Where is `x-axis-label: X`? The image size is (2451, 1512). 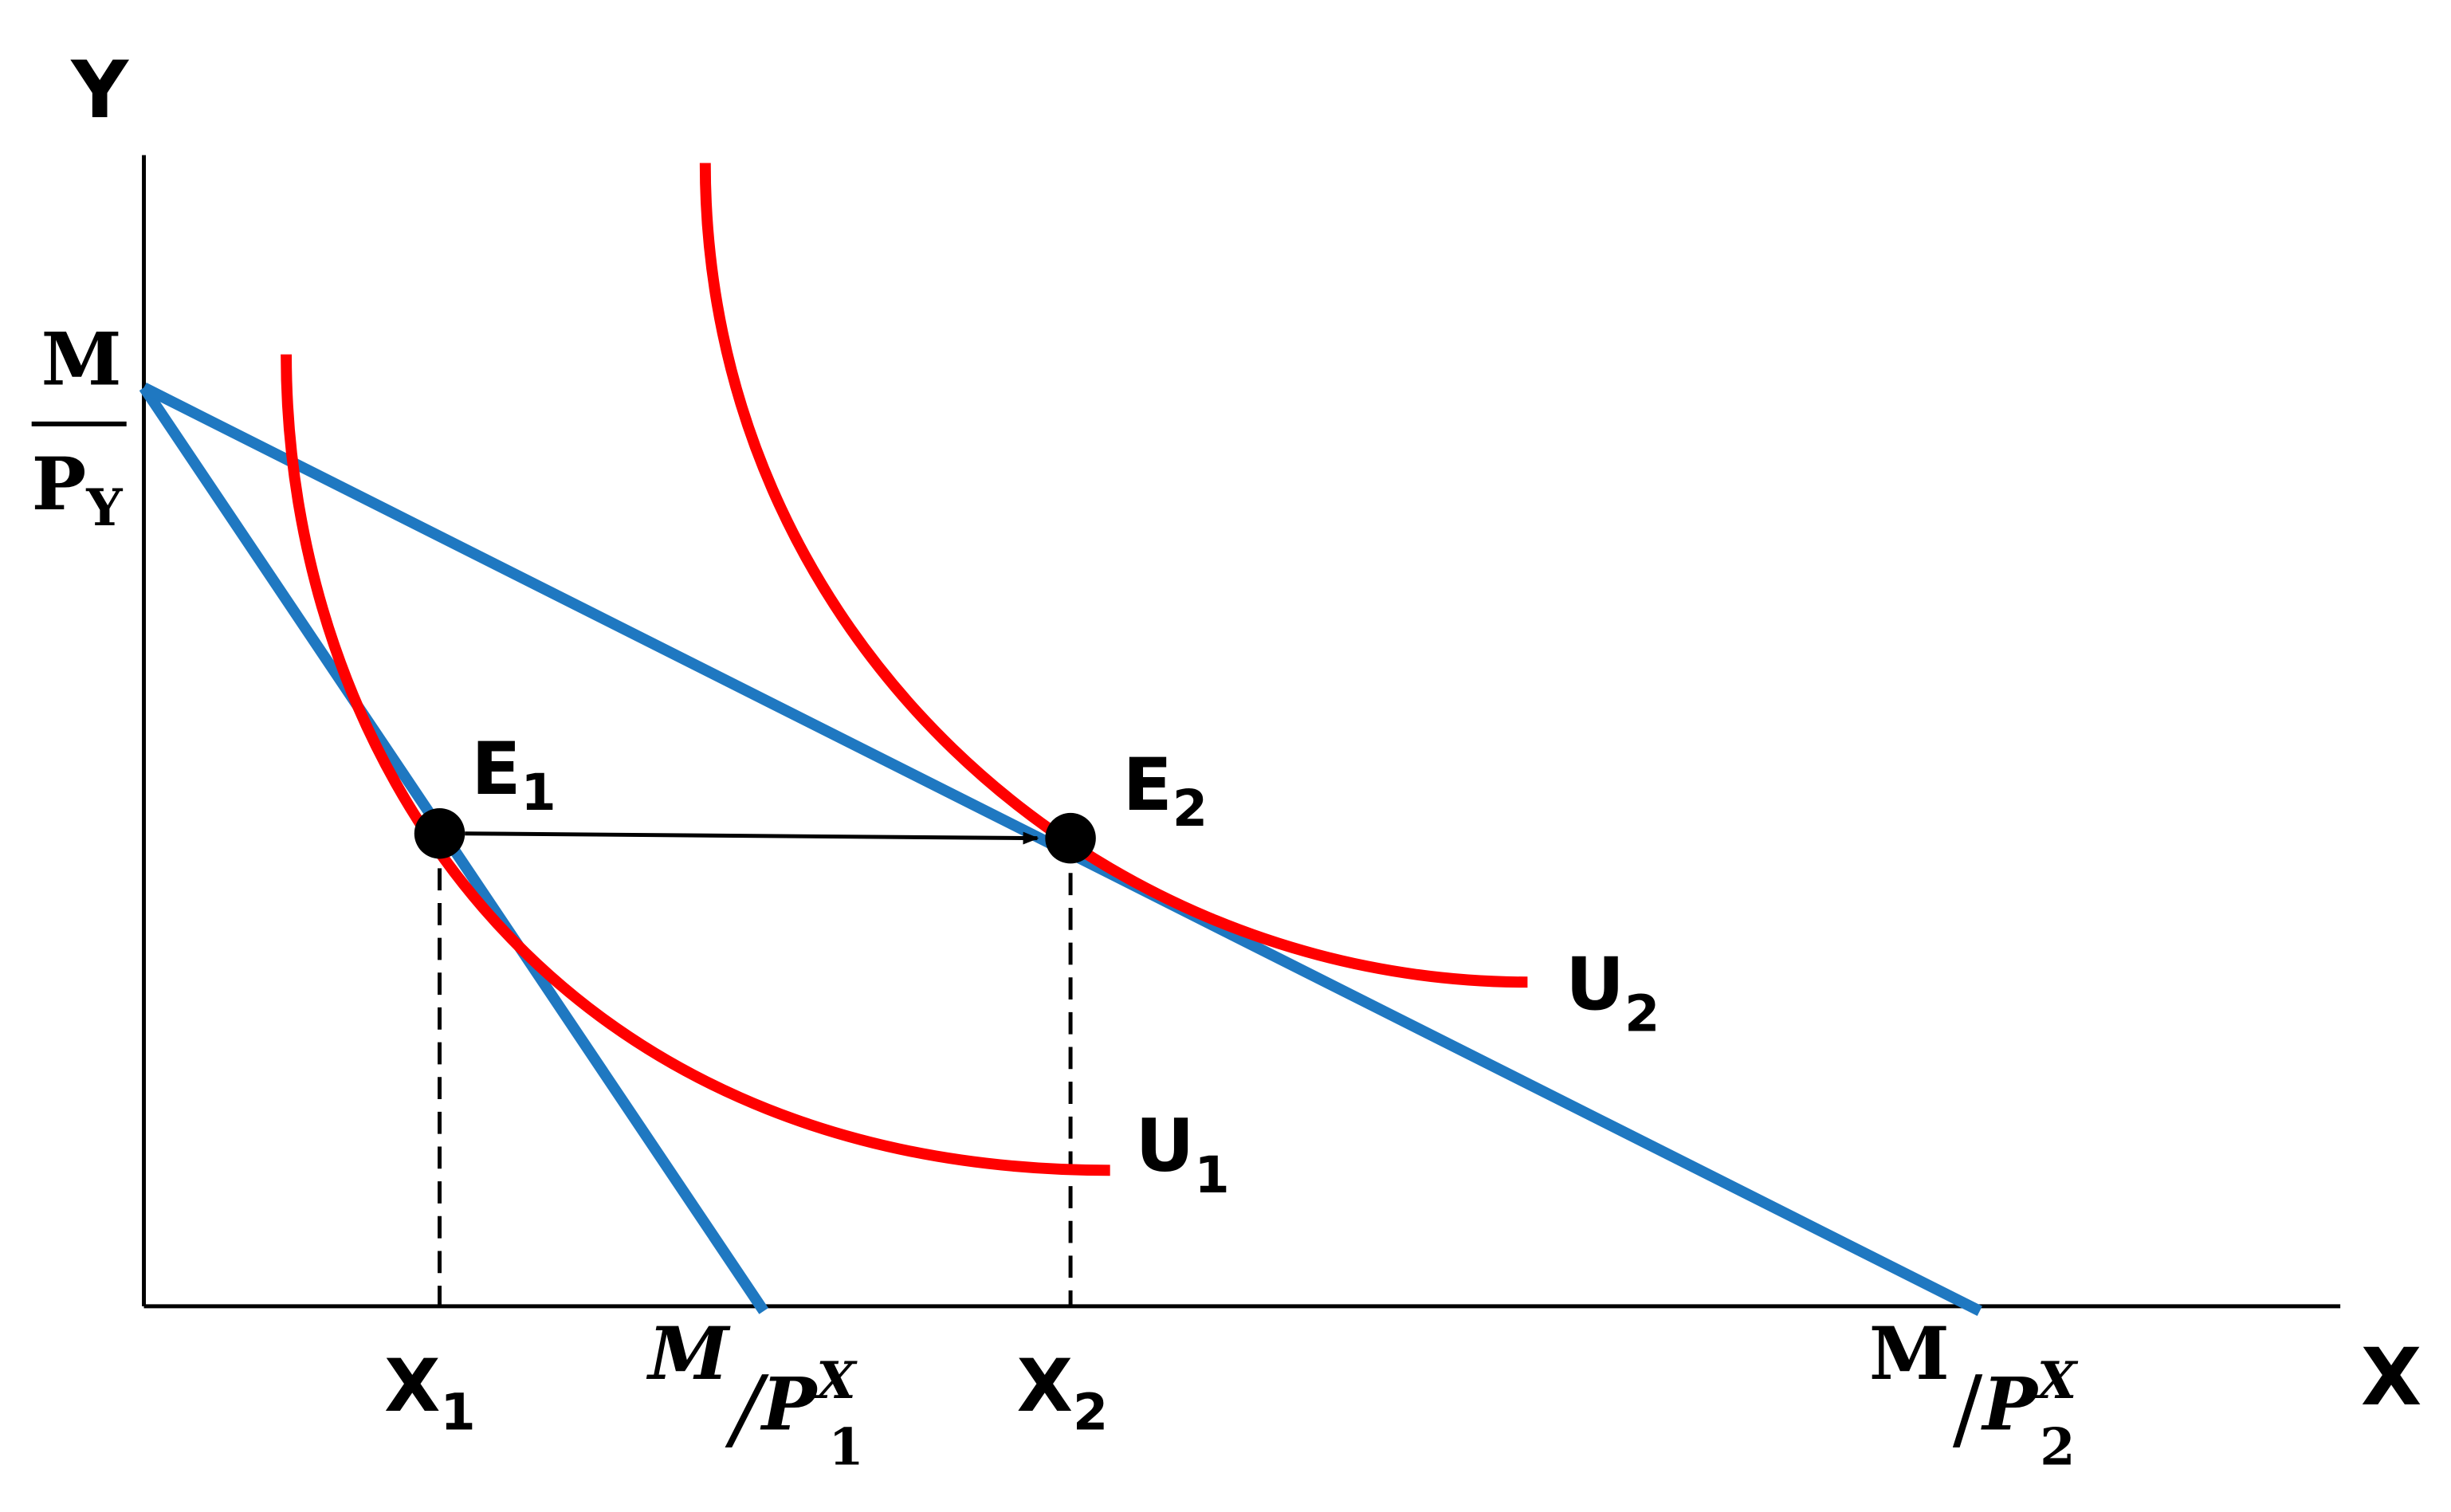
x-axis-label: X is located at coordinates (2391, 1378).